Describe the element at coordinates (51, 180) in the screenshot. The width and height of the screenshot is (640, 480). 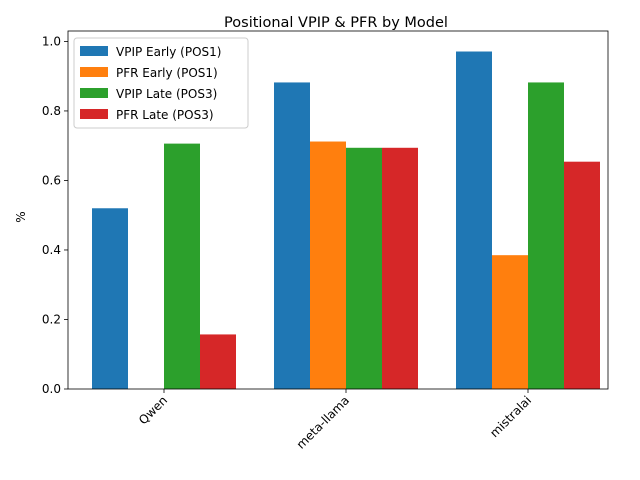
I see `y-tick-label: 0.6` at that location.